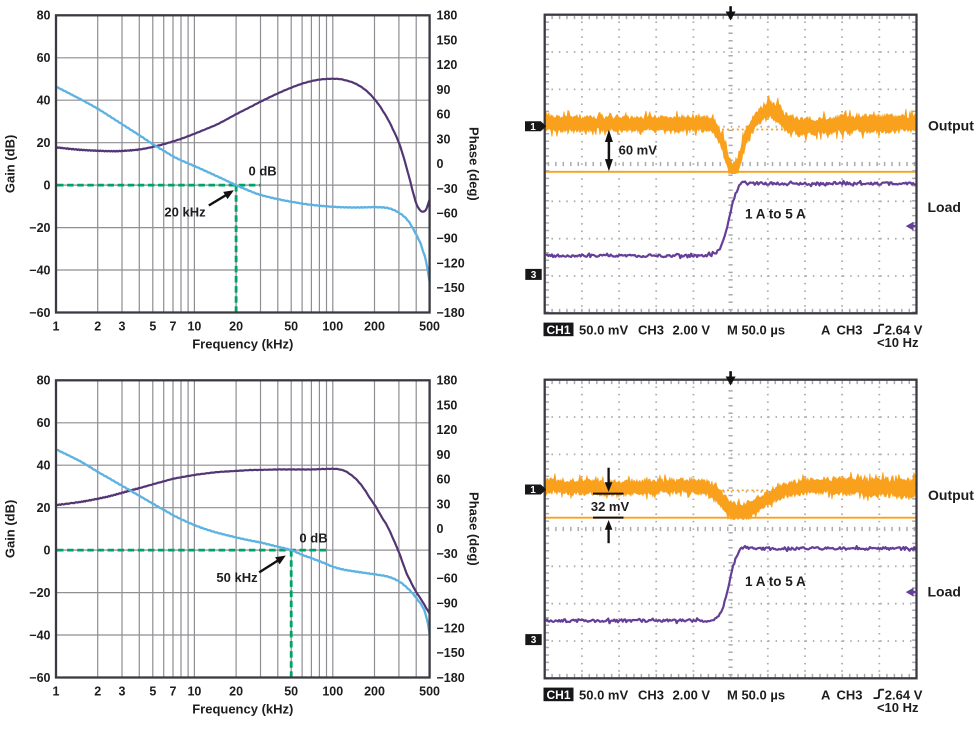 Image resolution: width=980 pixels, height=730 pixels. What do you see at coordinates (603, 694) in the screenshot?
I see `svg-text: 50.0 mV` at bounding box center [603, 694].